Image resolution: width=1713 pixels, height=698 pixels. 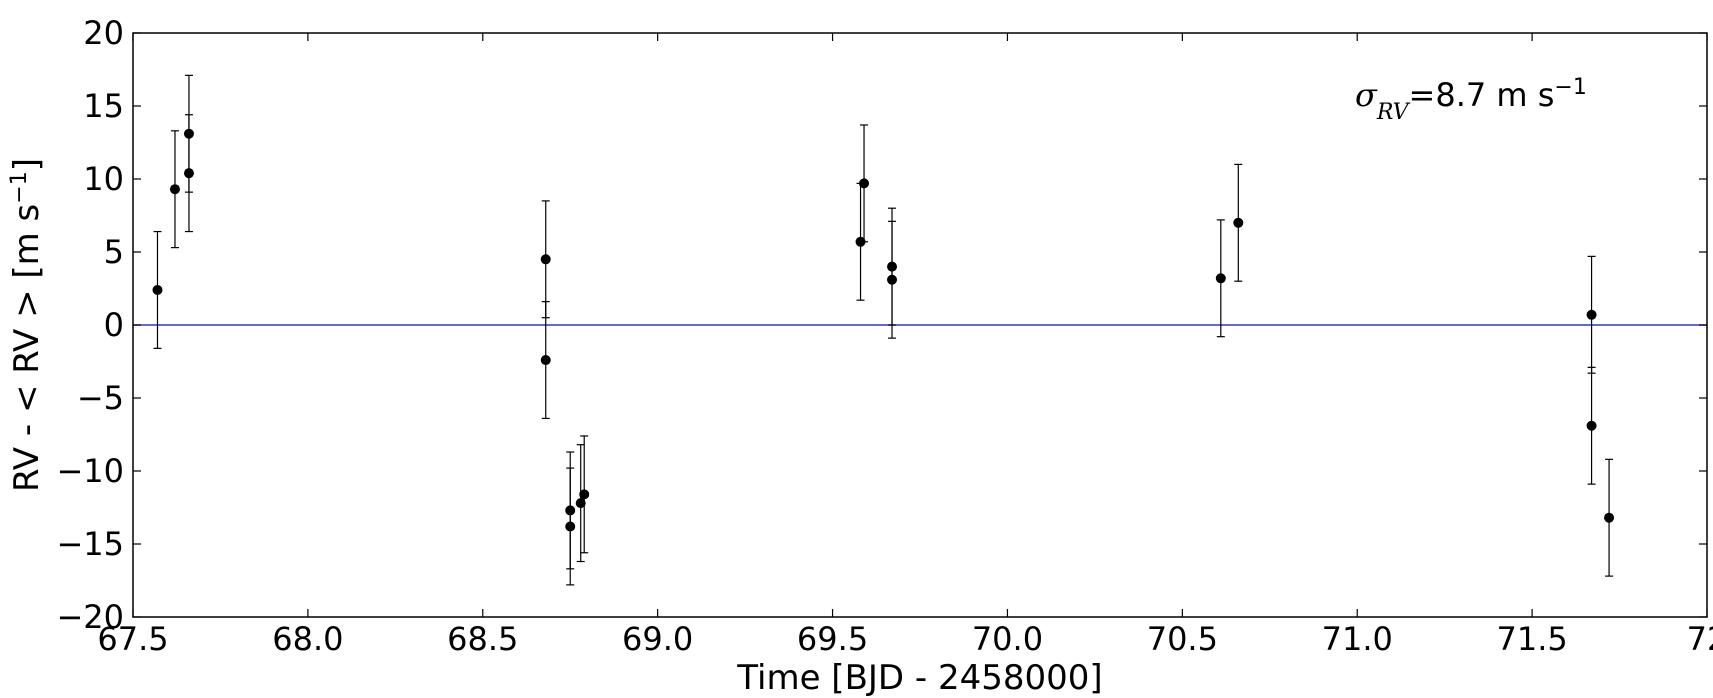 What do you see at coordinates (1482, 95) in the screenshot?
I see `sigma-value: =8.7 m s` at bounding box center [1482, 95].